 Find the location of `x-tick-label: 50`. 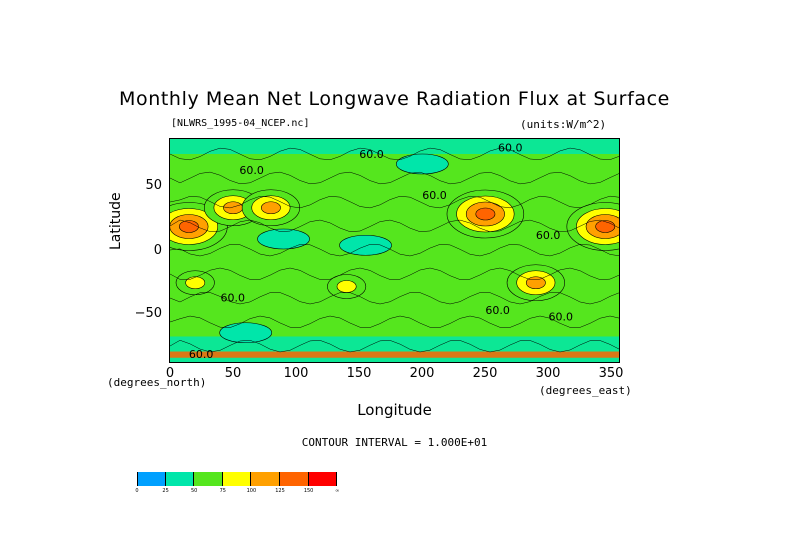

x-tick-label: 50 is located at coordinates (233, 373).